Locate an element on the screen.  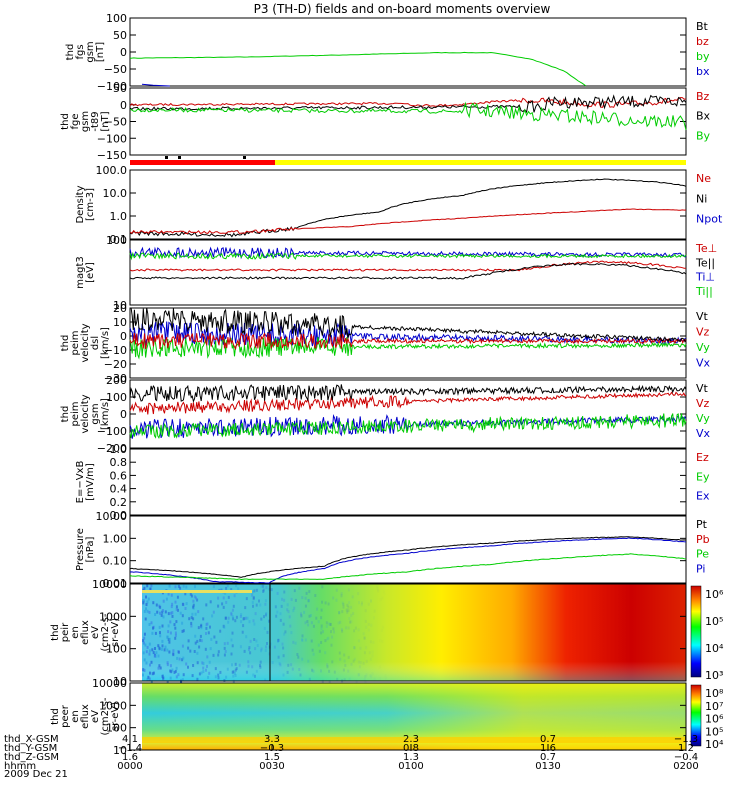
legend-temp-0: Te⊥ is located at coordinates (706, 248).